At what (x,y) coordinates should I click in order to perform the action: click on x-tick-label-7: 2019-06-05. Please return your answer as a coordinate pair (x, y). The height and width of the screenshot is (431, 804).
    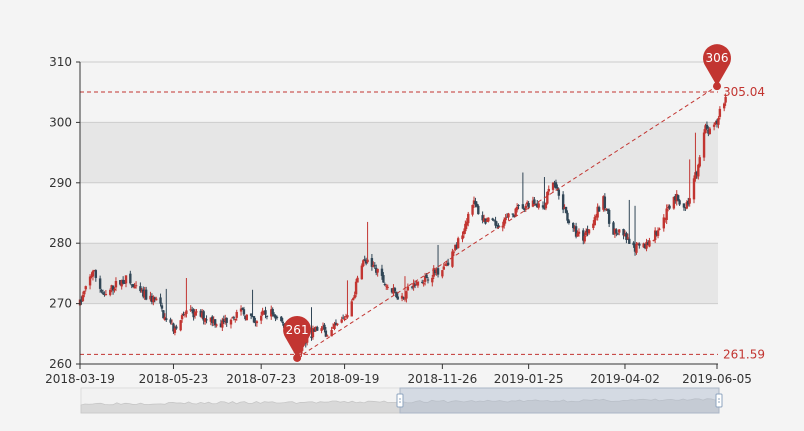
    Looking at the image, I should click on (717, 379).